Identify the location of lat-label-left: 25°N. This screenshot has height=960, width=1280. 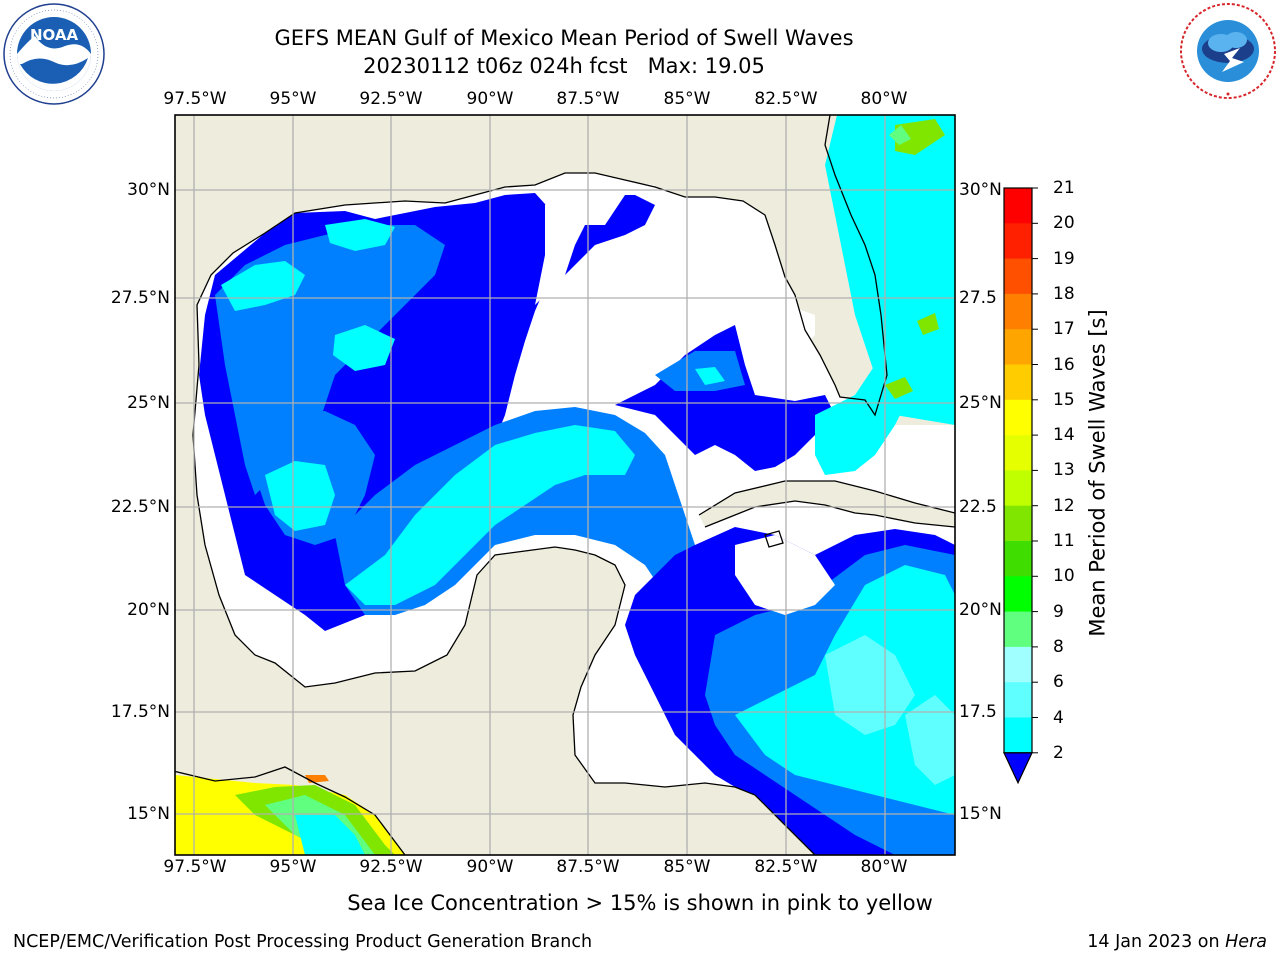
(148, 403).